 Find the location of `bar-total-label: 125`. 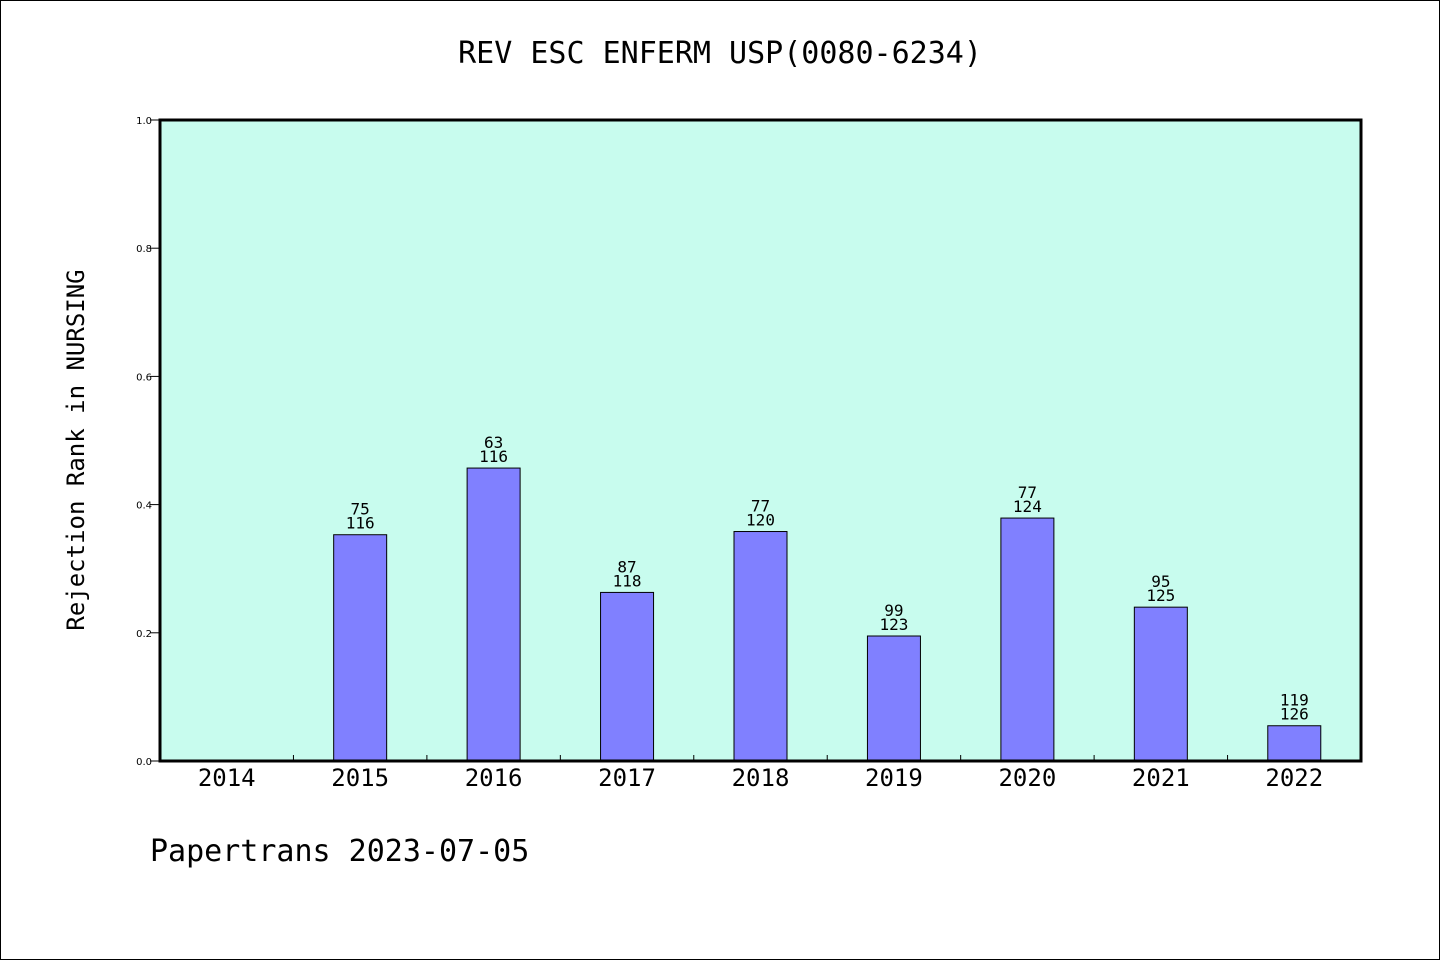

bar-total-label: 125 is located at coordinates (1160, 595).